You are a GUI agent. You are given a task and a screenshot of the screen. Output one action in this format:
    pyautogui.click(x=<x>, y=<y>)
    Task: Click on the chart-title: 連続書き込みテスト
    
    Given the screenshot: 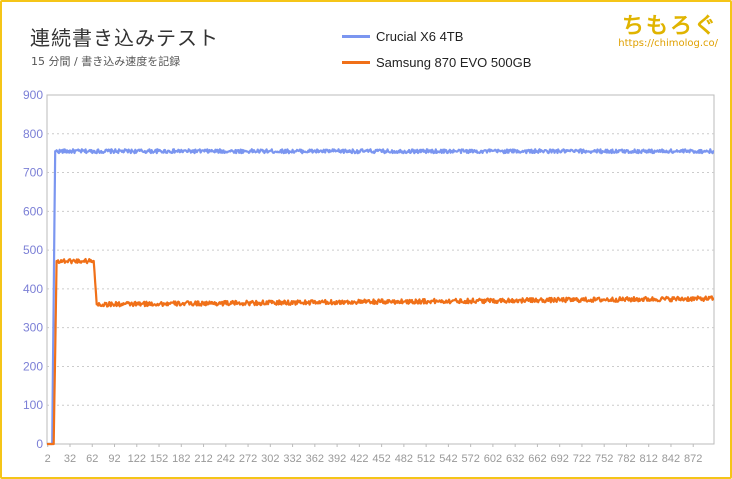 What is the action you would take?
    pyautogui.click(x=124, y=38)
    